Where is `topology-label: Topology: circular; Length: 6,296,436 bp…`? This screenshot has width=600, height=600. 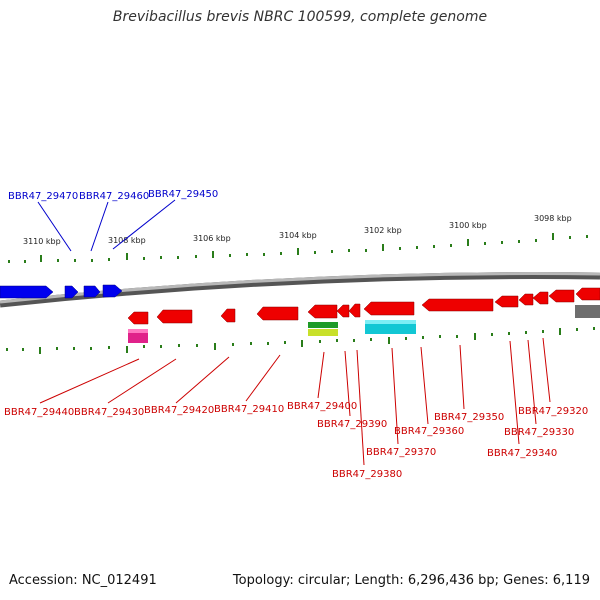
topology-label: Topology: circular; Length: 6,296,436 bp… is located at coordinates (411, 580).